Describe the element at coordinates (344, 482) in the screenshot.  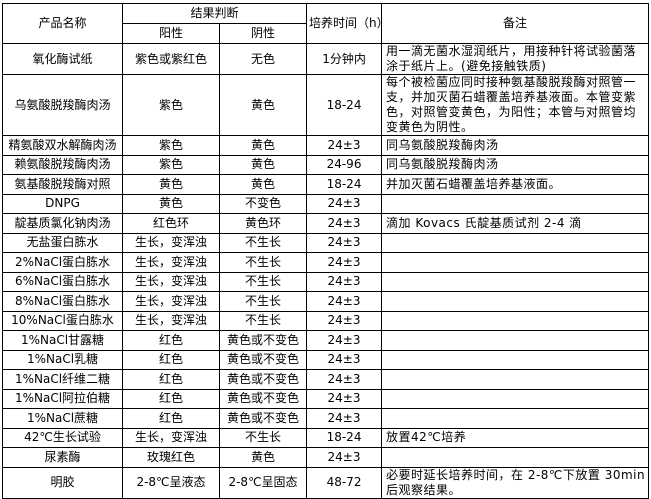
I see `time-cell: 48-72` at that location.